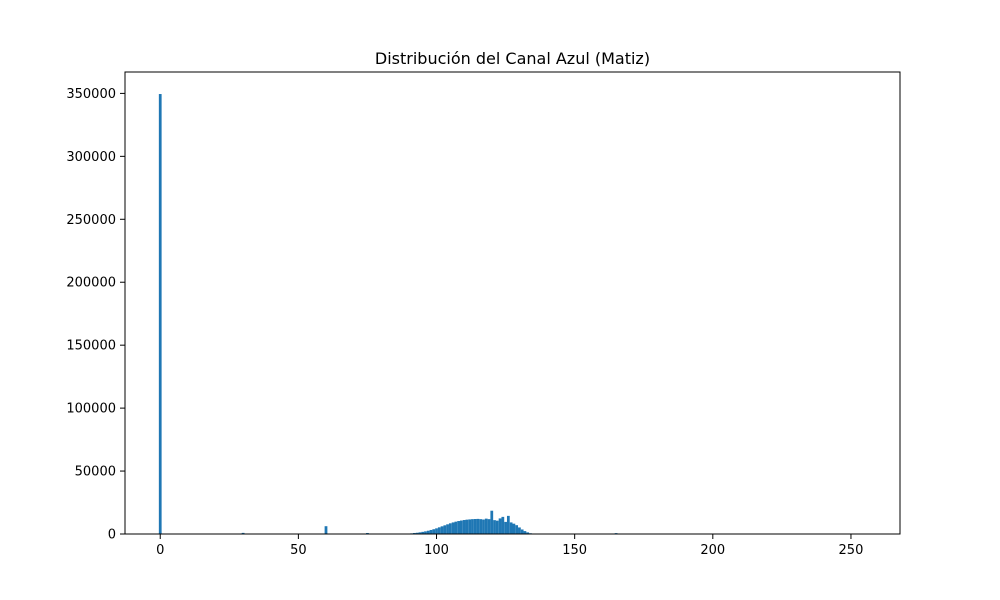 This screenshot has width=1000, height=600. What do you see at coordinates (436, 550) in the screenshot?
I see `x-tick-label: 100` at bounding box center [436, 550].